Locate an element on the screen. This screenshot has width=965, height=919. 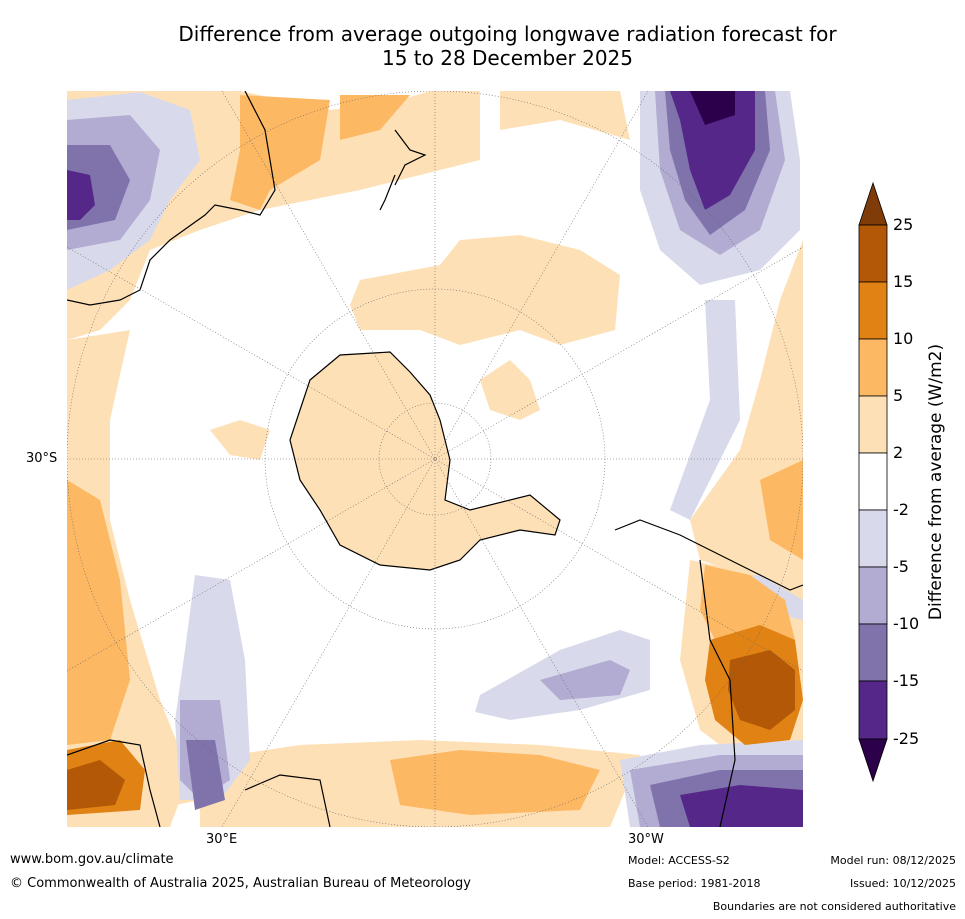
anomaly-below-neg25-regions is located at coordinates (712, 108).